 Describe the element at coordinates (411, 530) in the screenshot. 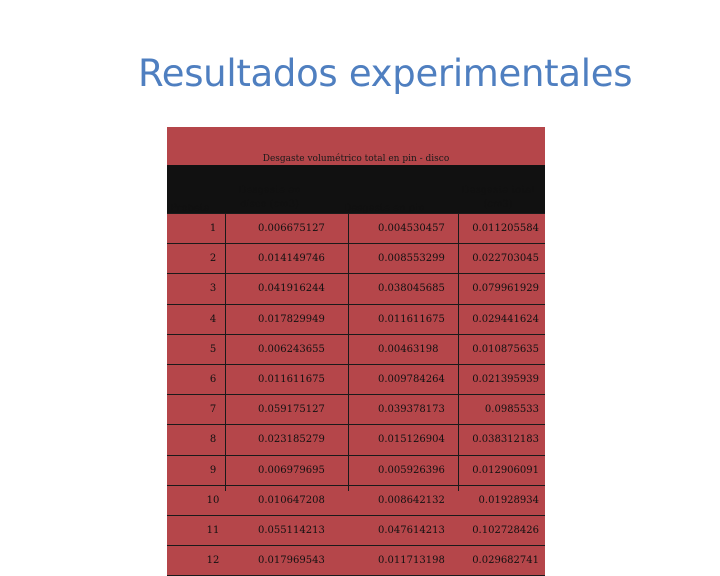

I see `cell-desgaste-pin: 0.047614213` at that location.